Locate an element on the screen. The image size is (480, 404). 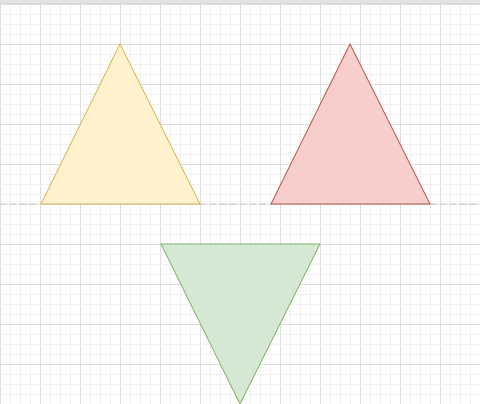
triangle-red is located at coordinates (350, 123).